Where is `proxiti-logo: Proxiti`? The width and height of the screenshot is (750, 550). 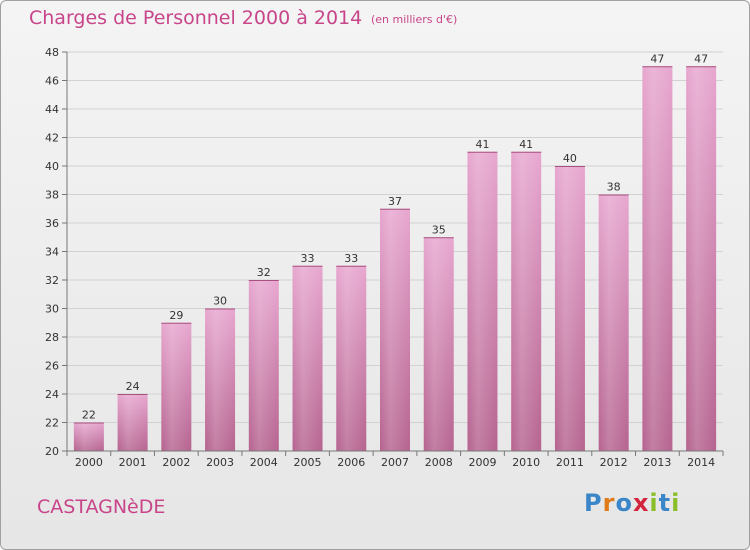
proxiti-logo: Proxiti is located at coordinates (632, 503).